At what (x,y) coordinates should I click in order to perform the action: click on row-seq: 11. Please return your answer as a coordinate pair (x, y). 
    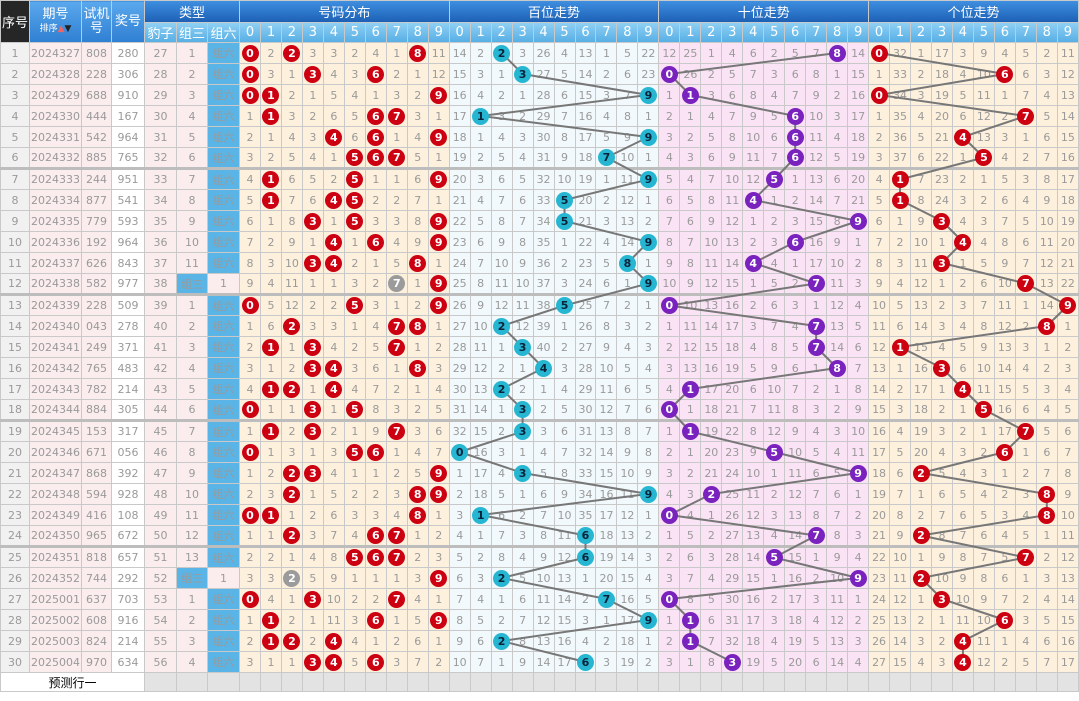
    Looking at the image, I should click on (15, 263).